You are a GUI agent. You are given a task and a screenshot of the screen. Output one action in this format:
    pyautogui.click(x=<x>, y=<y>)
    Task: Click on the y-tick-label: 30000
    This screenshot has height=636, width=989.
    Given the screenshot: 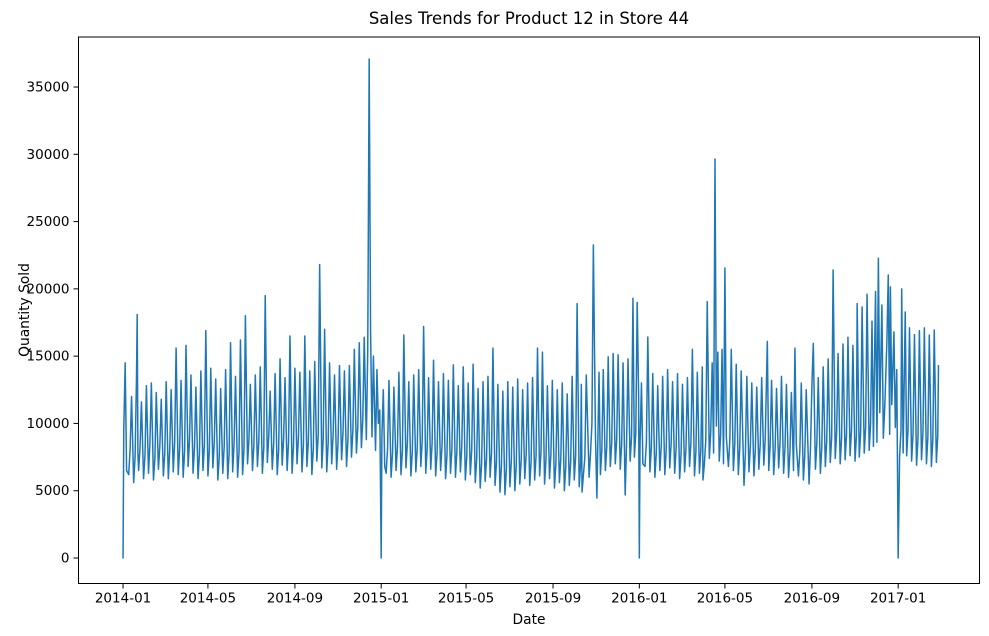 What is the action you would take?
    pyautogui.click(x=48, y=155)
    